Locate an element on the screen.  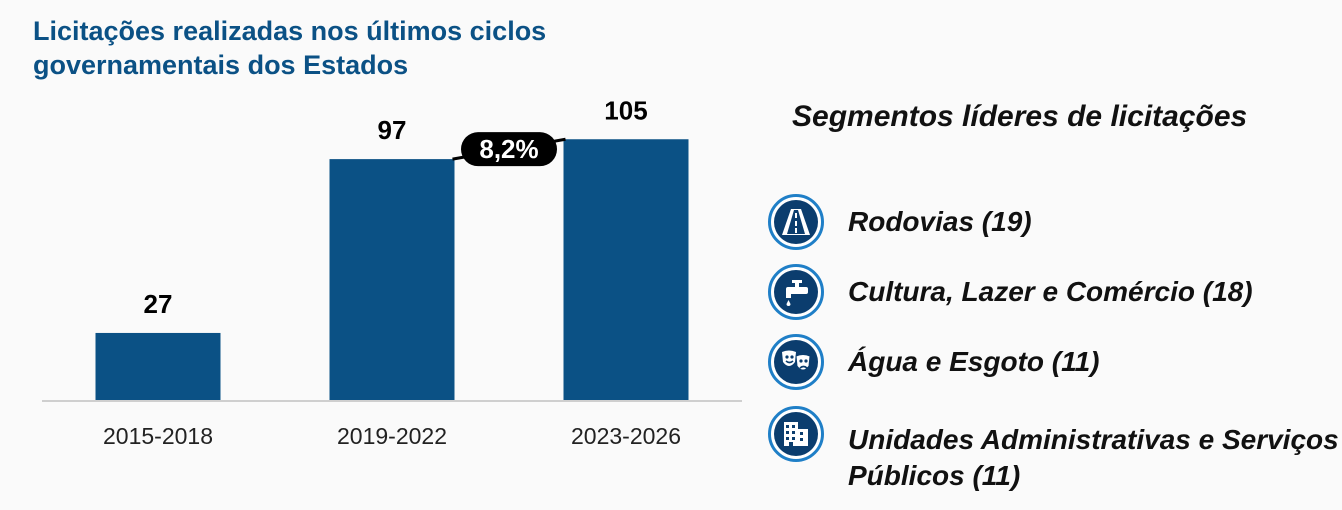
growth-annotation: 8,2% is located at coordinates (509, 149).